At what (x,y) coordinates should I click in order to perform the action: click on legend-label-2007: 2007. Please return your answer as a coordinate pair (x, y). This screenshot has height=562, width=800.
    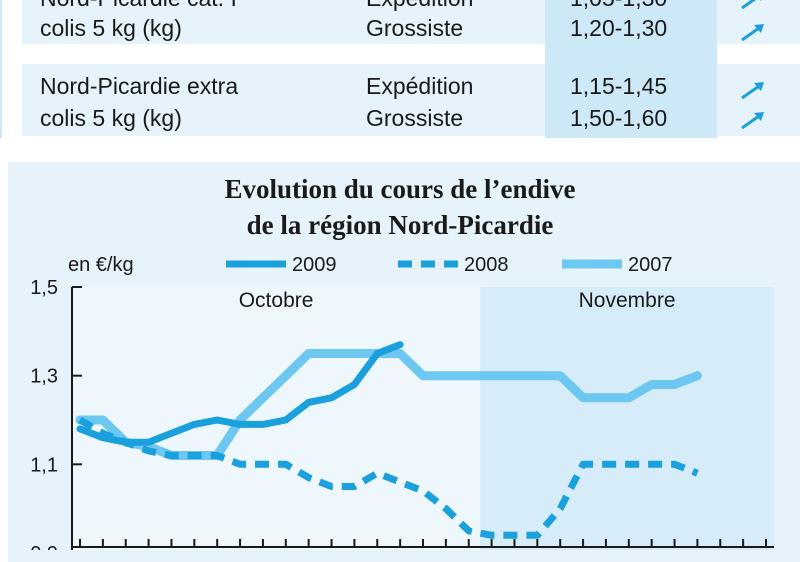
    Looking at the image, I should click on (650, 265).